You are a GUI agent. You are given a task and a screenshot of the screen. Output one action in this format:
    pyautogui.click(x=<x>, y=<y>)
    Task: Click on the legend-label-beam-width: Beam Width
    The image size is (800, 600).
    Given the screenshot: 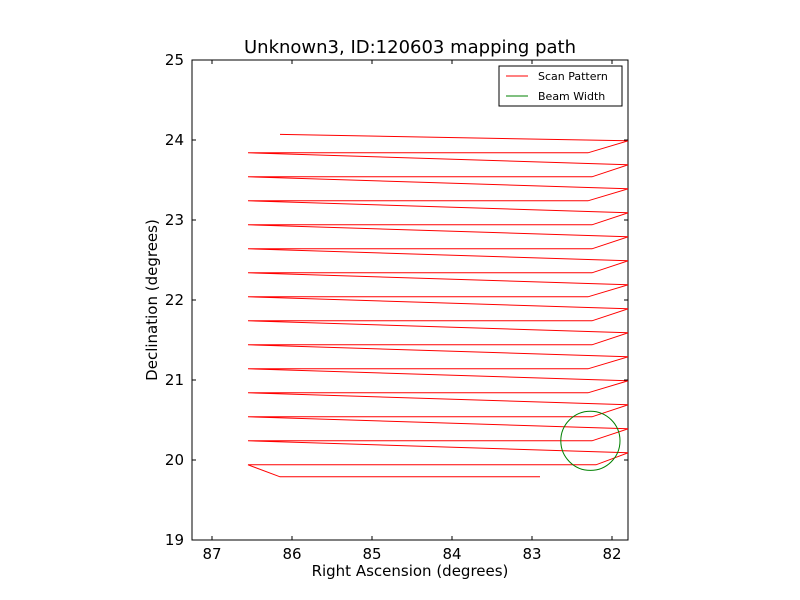 What is the action you would take?
    pyautogui.click(x=571, y=96)
    